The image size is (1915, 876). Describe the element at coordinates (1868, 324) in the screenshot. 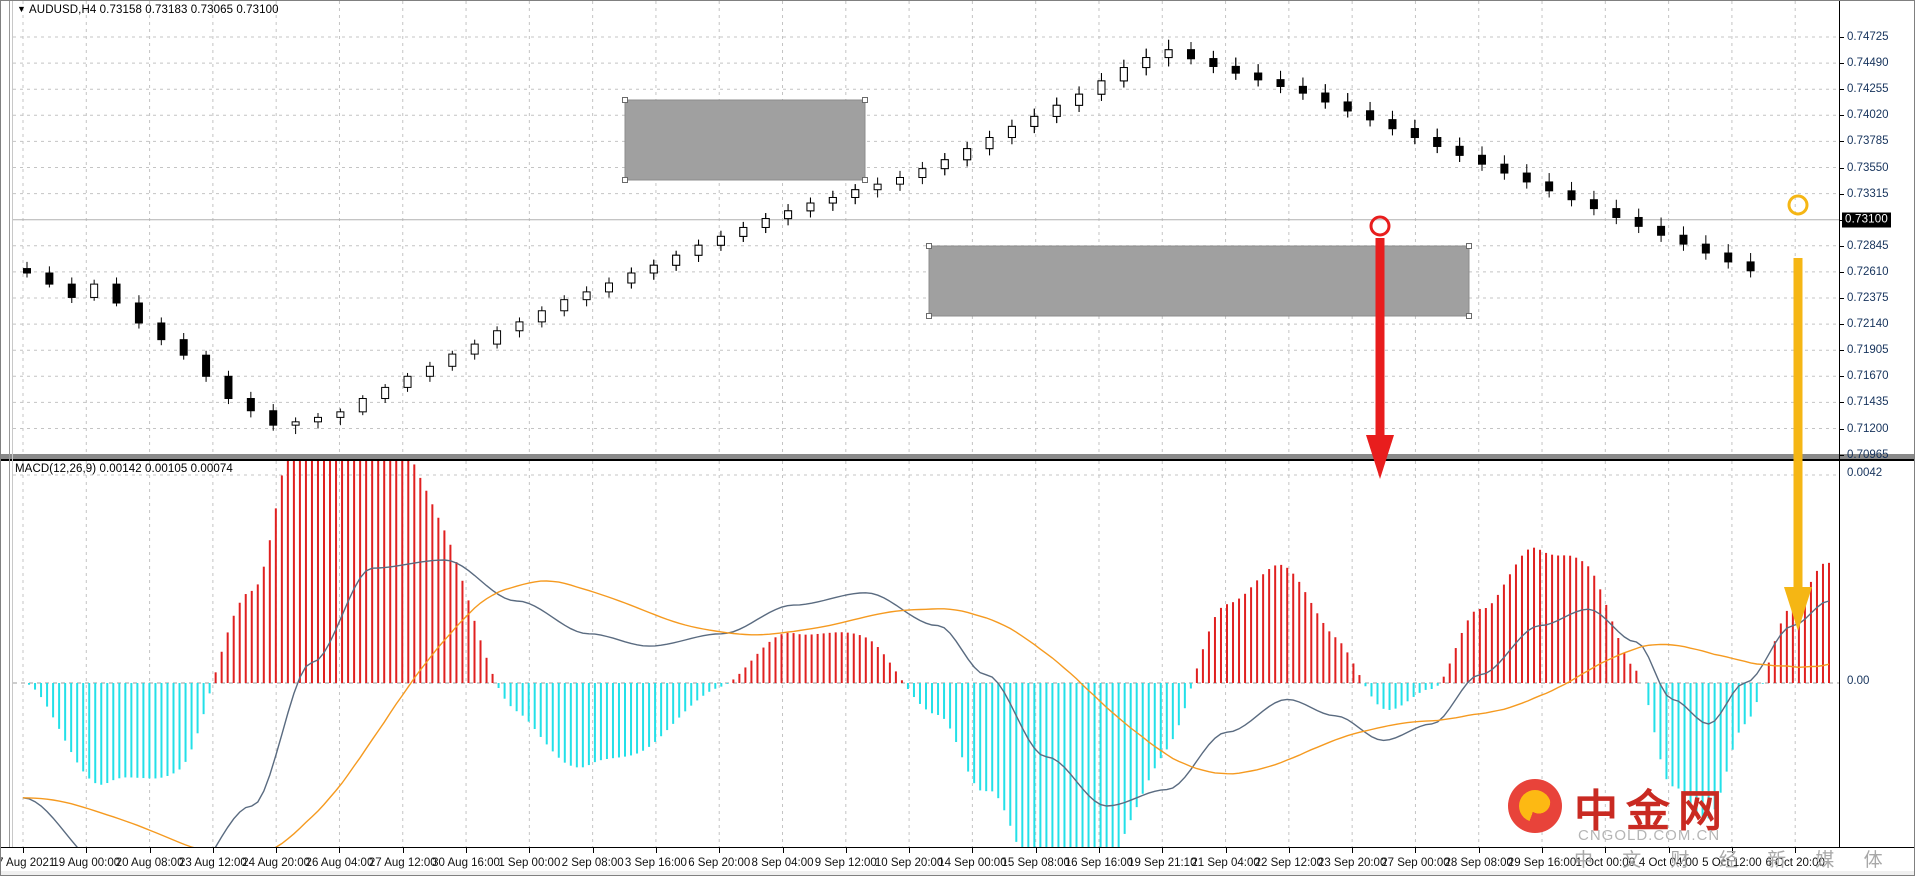

I see `price-axis-tick-label: 0.72140` at that location.